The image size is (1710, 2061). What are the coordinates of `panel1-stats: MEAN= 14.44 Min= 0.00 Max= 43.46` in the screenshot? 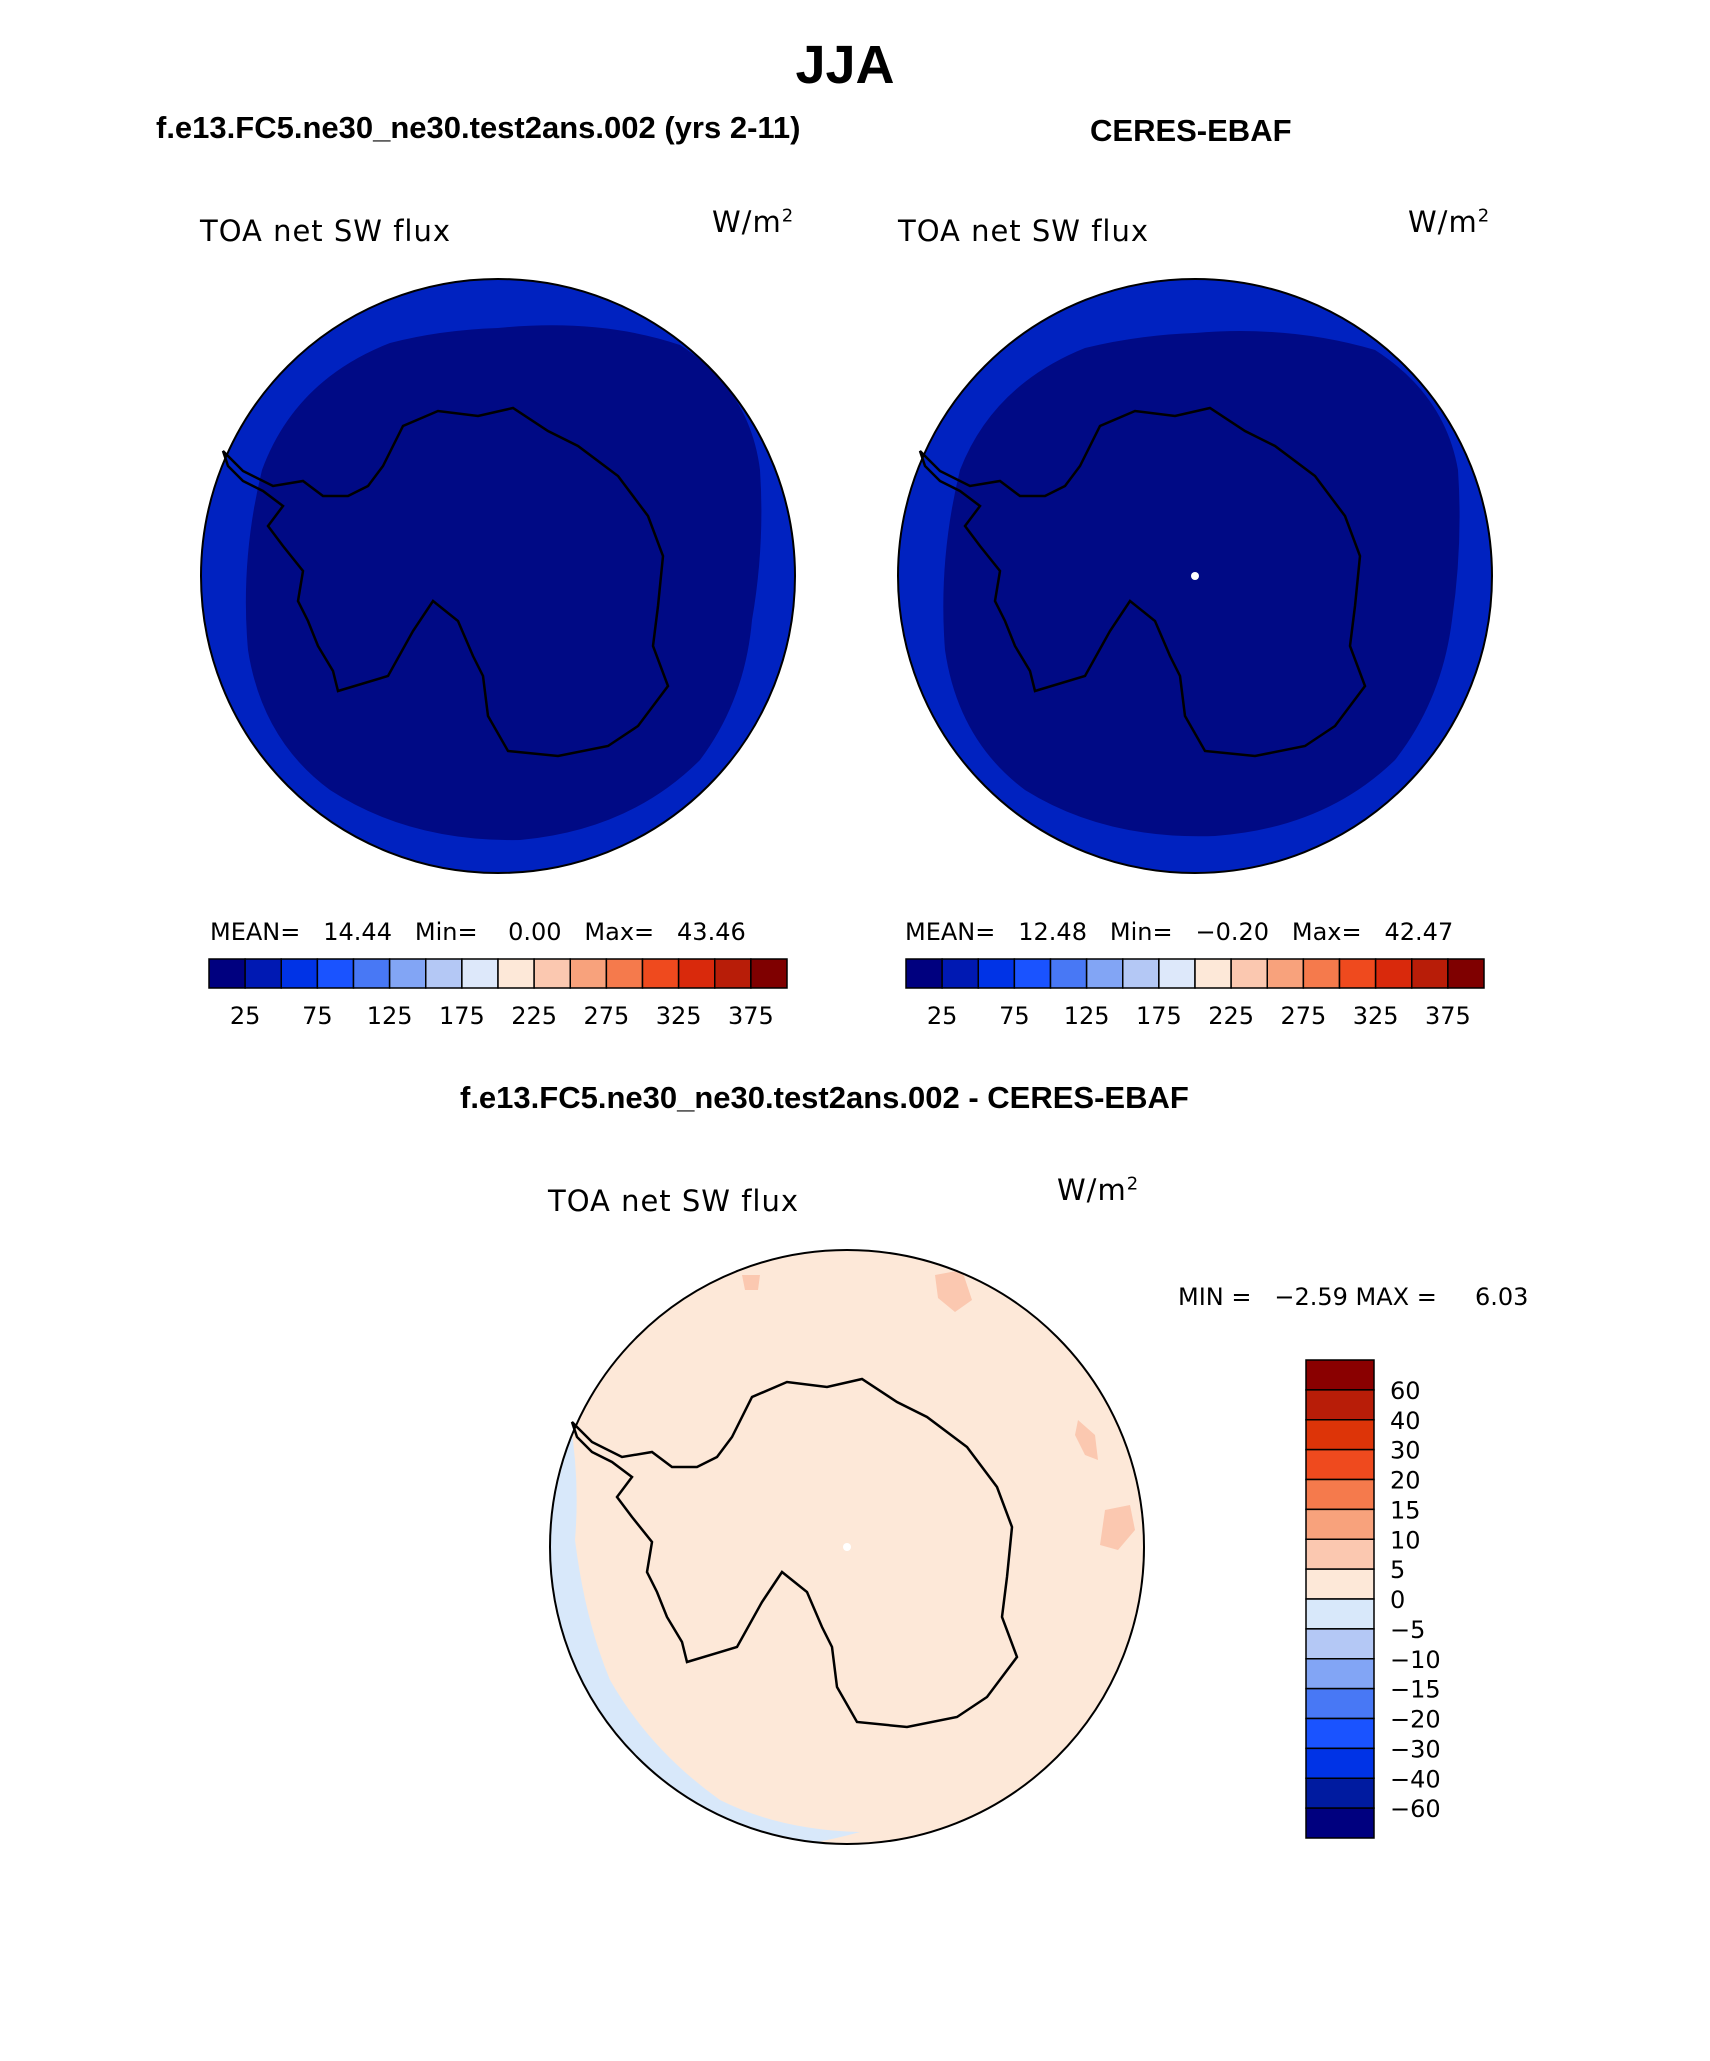 It's located at (478, 932).